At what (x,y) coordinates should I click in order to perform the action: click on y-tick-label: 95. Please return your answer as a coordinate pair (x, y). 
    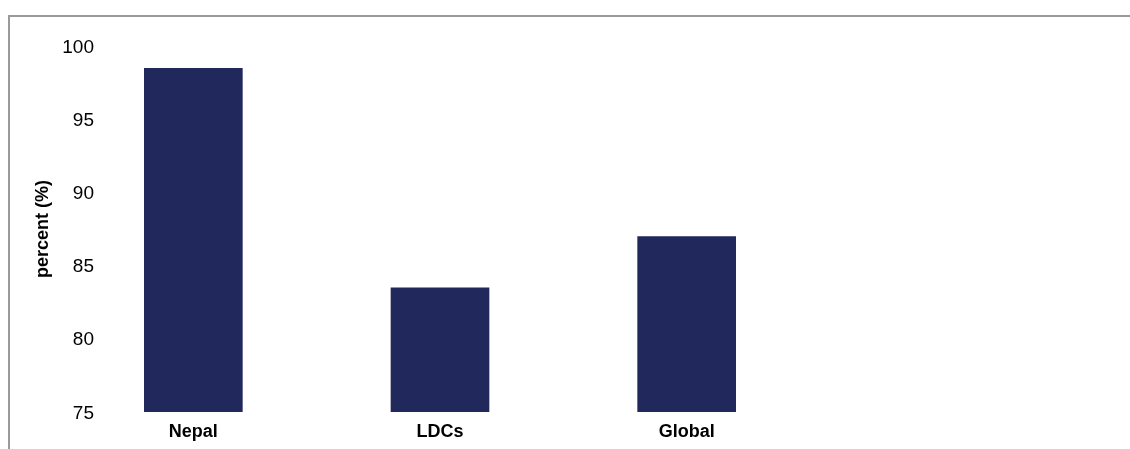
    Looking at the image, I should click on (83, 119).